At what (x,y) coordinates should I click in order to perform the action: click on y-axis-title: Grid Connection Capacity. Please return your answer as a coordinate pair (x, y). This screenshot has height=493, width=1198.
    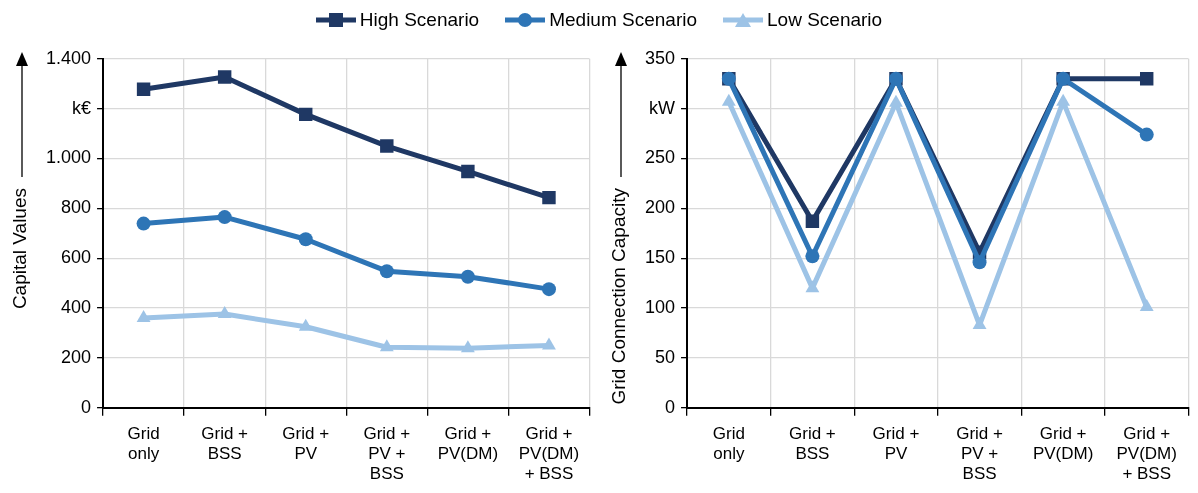
    Looking at the image, I should click on (619, 296).